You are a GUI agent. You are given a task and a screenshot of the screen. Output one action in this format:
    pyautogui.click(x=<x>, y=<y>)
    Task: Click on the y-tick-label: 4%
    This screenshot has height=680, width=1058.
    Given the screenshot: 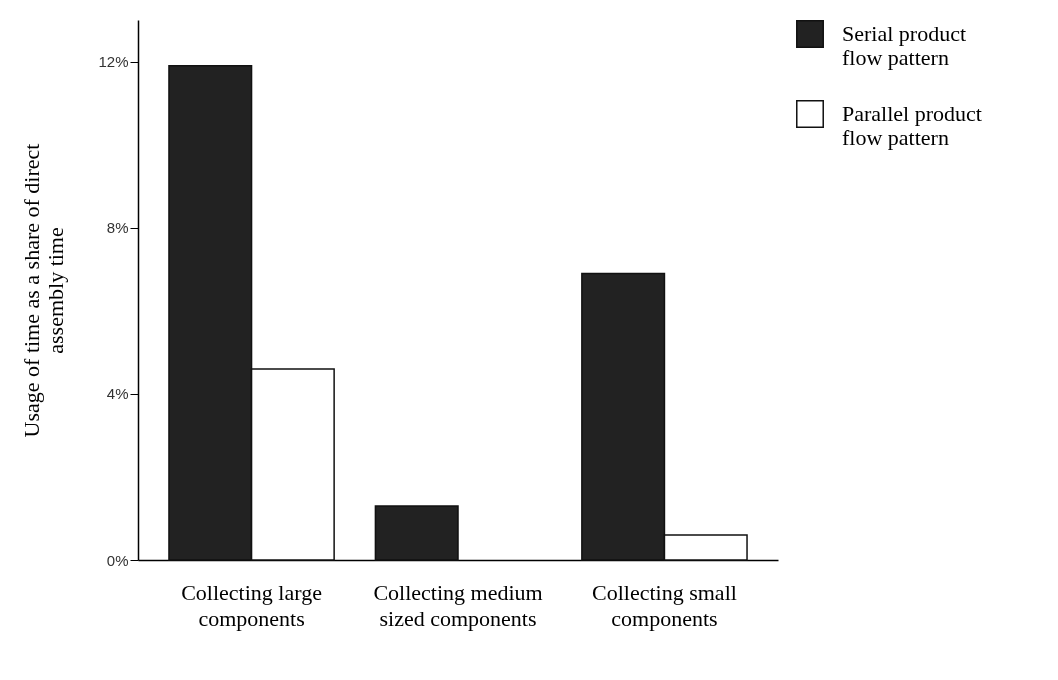 What is the action you would take?
    pyautogui.click(x=117, y=394)
    